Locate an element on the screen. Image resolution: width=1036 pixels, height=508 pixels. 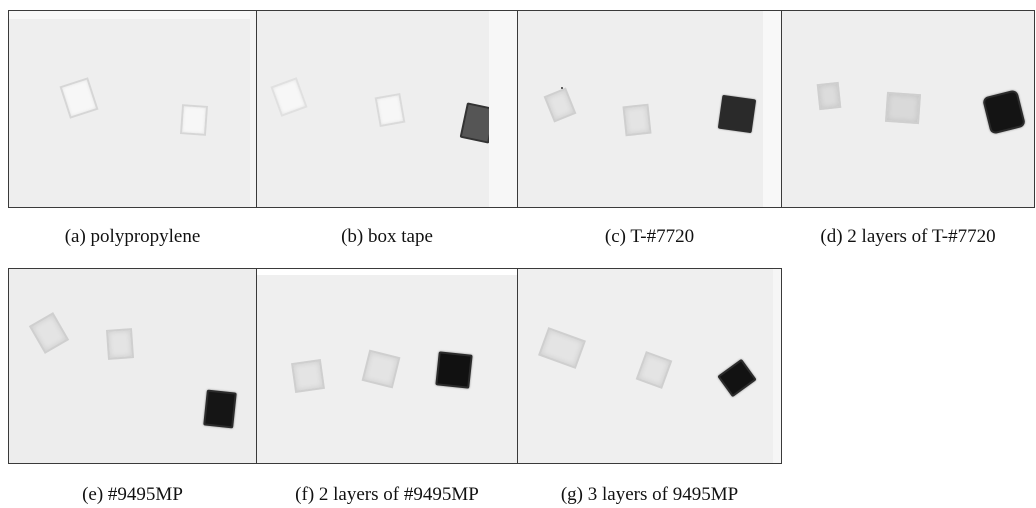
caption-f: (f) 2 layers of #9495MP is located at coordinates (387, 494).